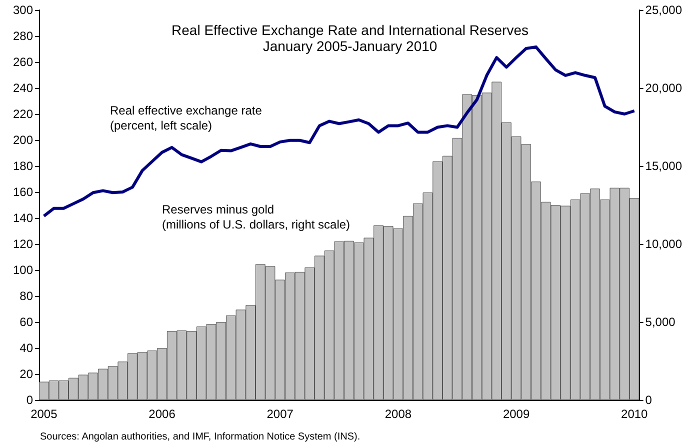  What do you see at coordinates (256, 217) in the screenshot?
I see `series-label: Reserves minus gold (millions of U.S. dollars, right scale)` at bounding box center [256, 217].